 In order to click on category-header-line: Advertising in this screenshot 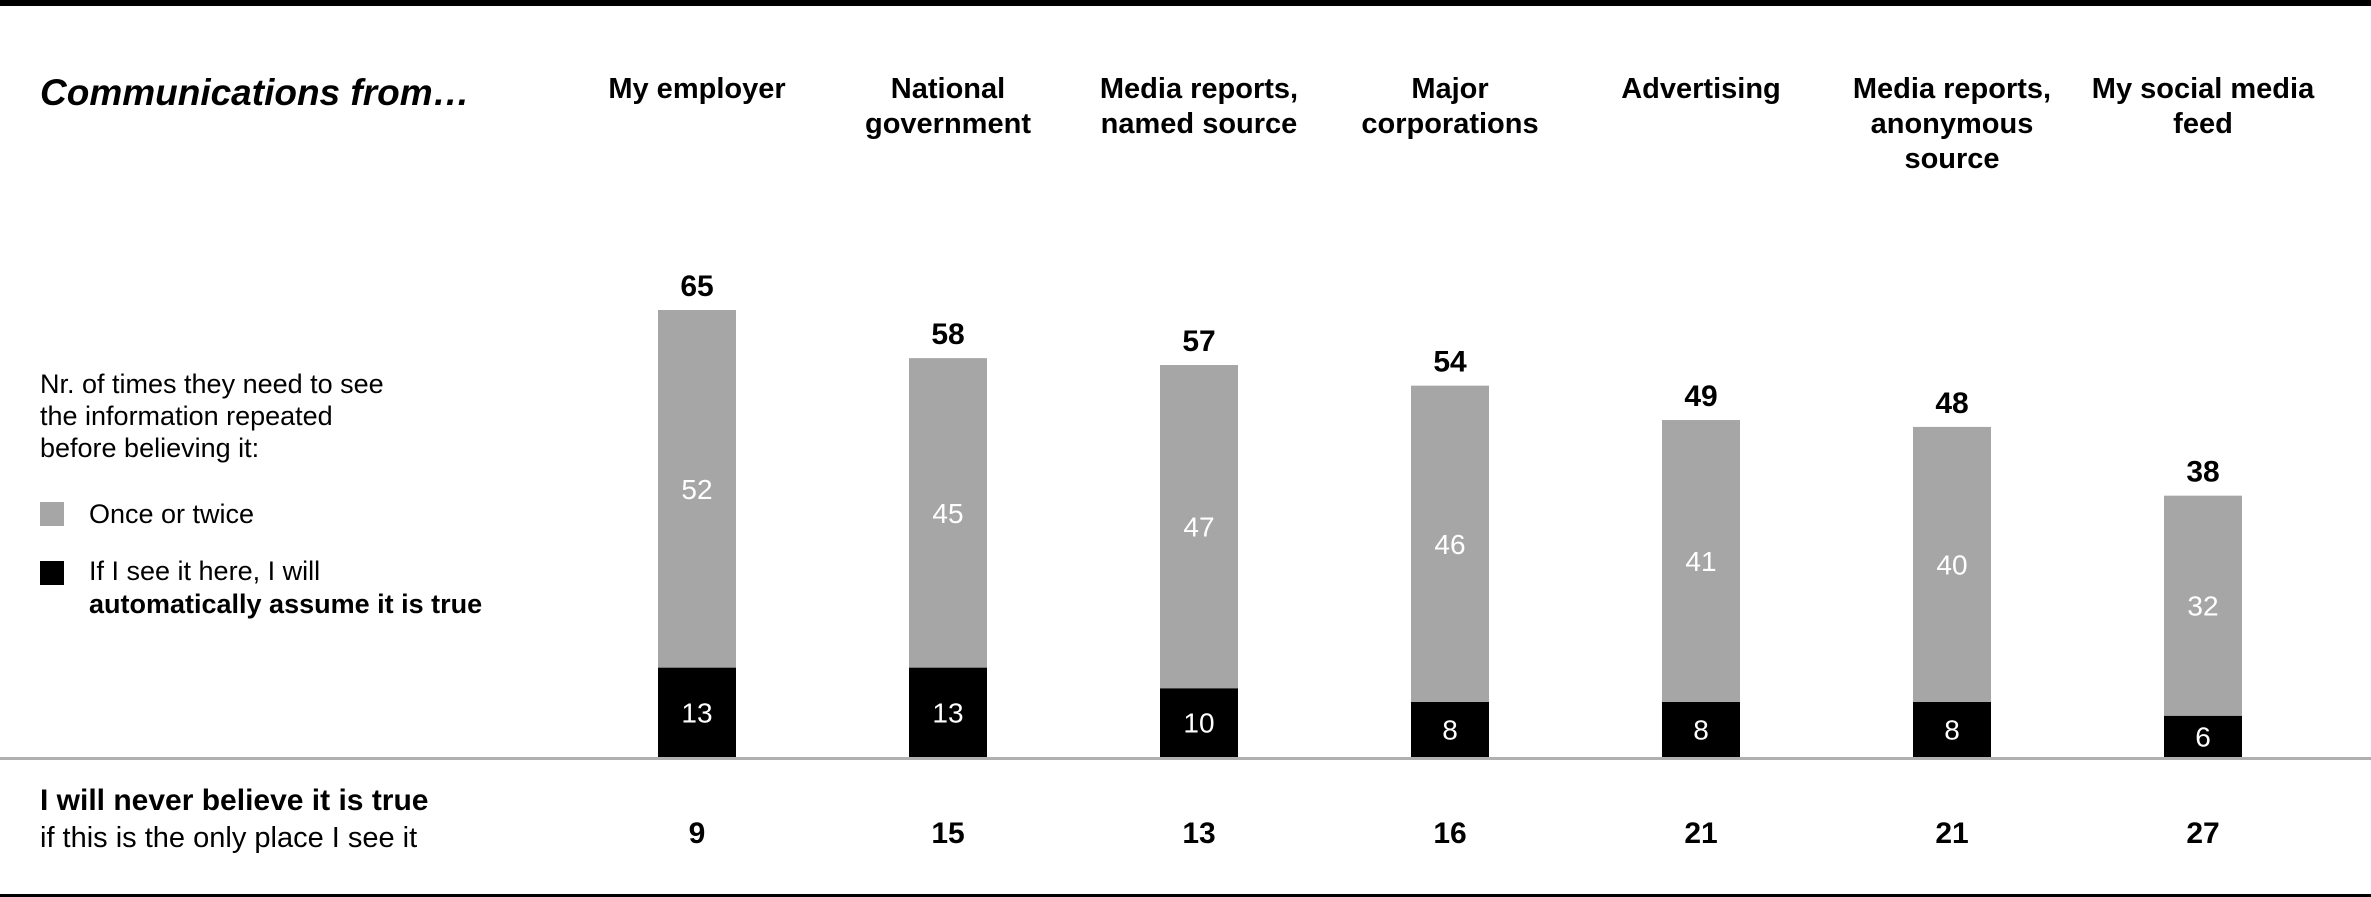, I will do `click(1701, 89)`.